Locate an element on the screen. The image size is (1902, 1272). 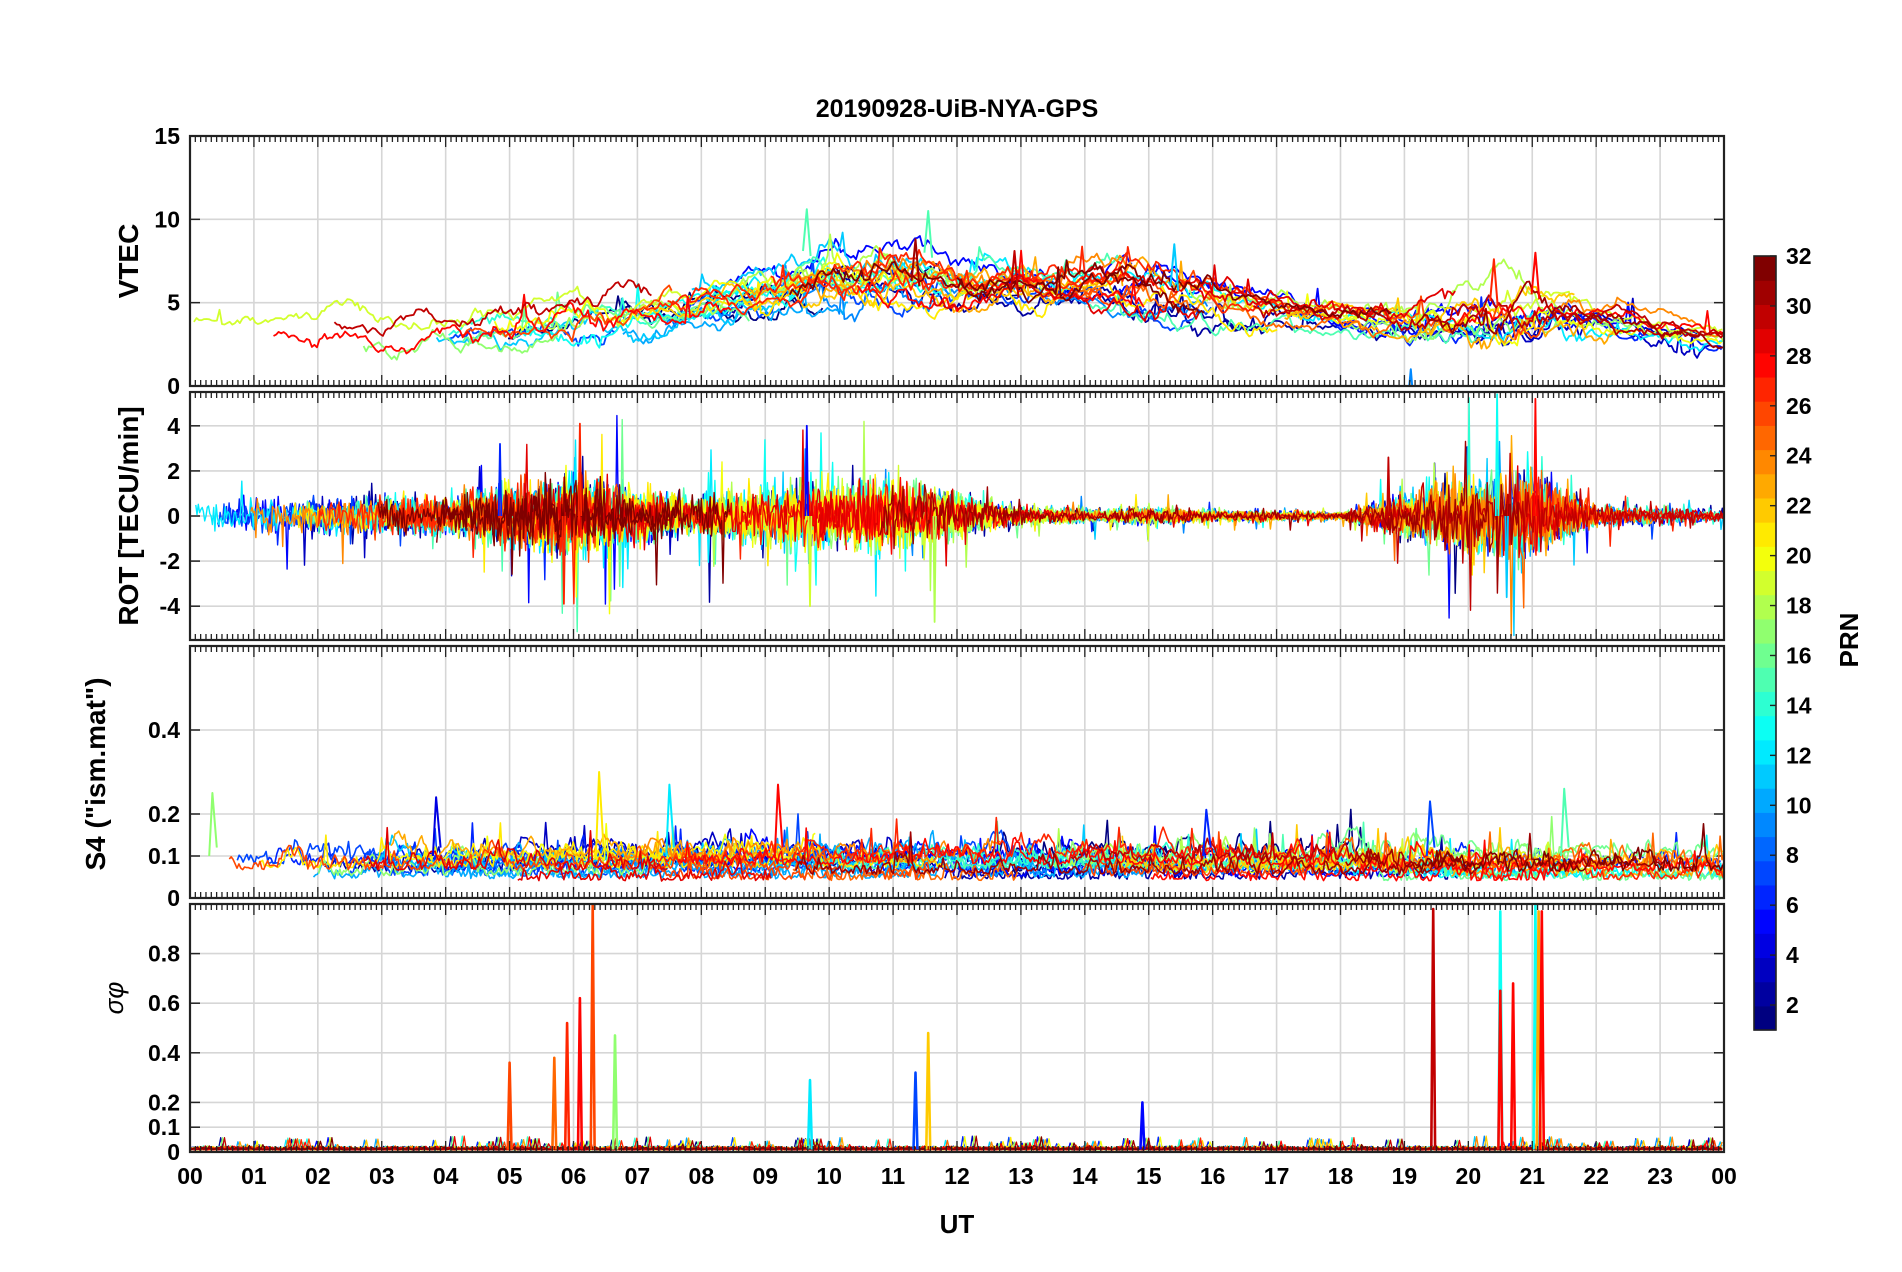
y-tick-label: -4 is located at coordinates (170, 606).